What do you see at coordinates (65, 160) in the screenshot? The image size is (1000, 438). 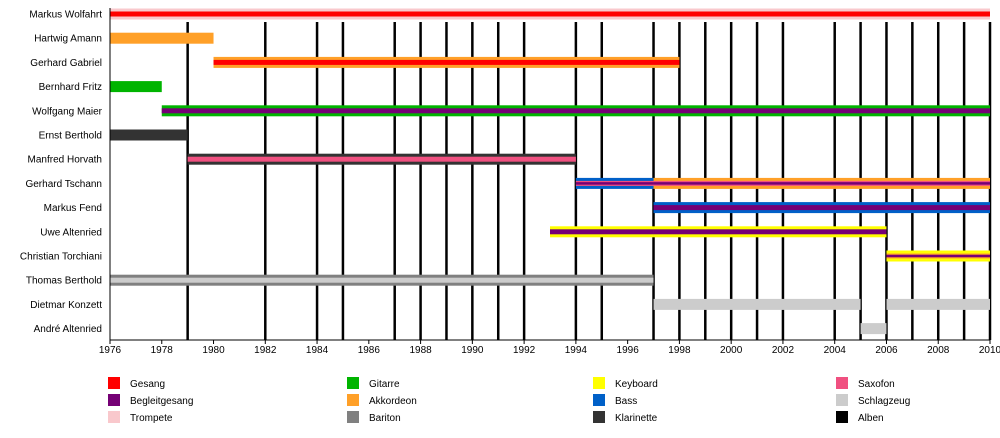 I see `member-label: Manfred Horvath` at bounding box center [65, 160].